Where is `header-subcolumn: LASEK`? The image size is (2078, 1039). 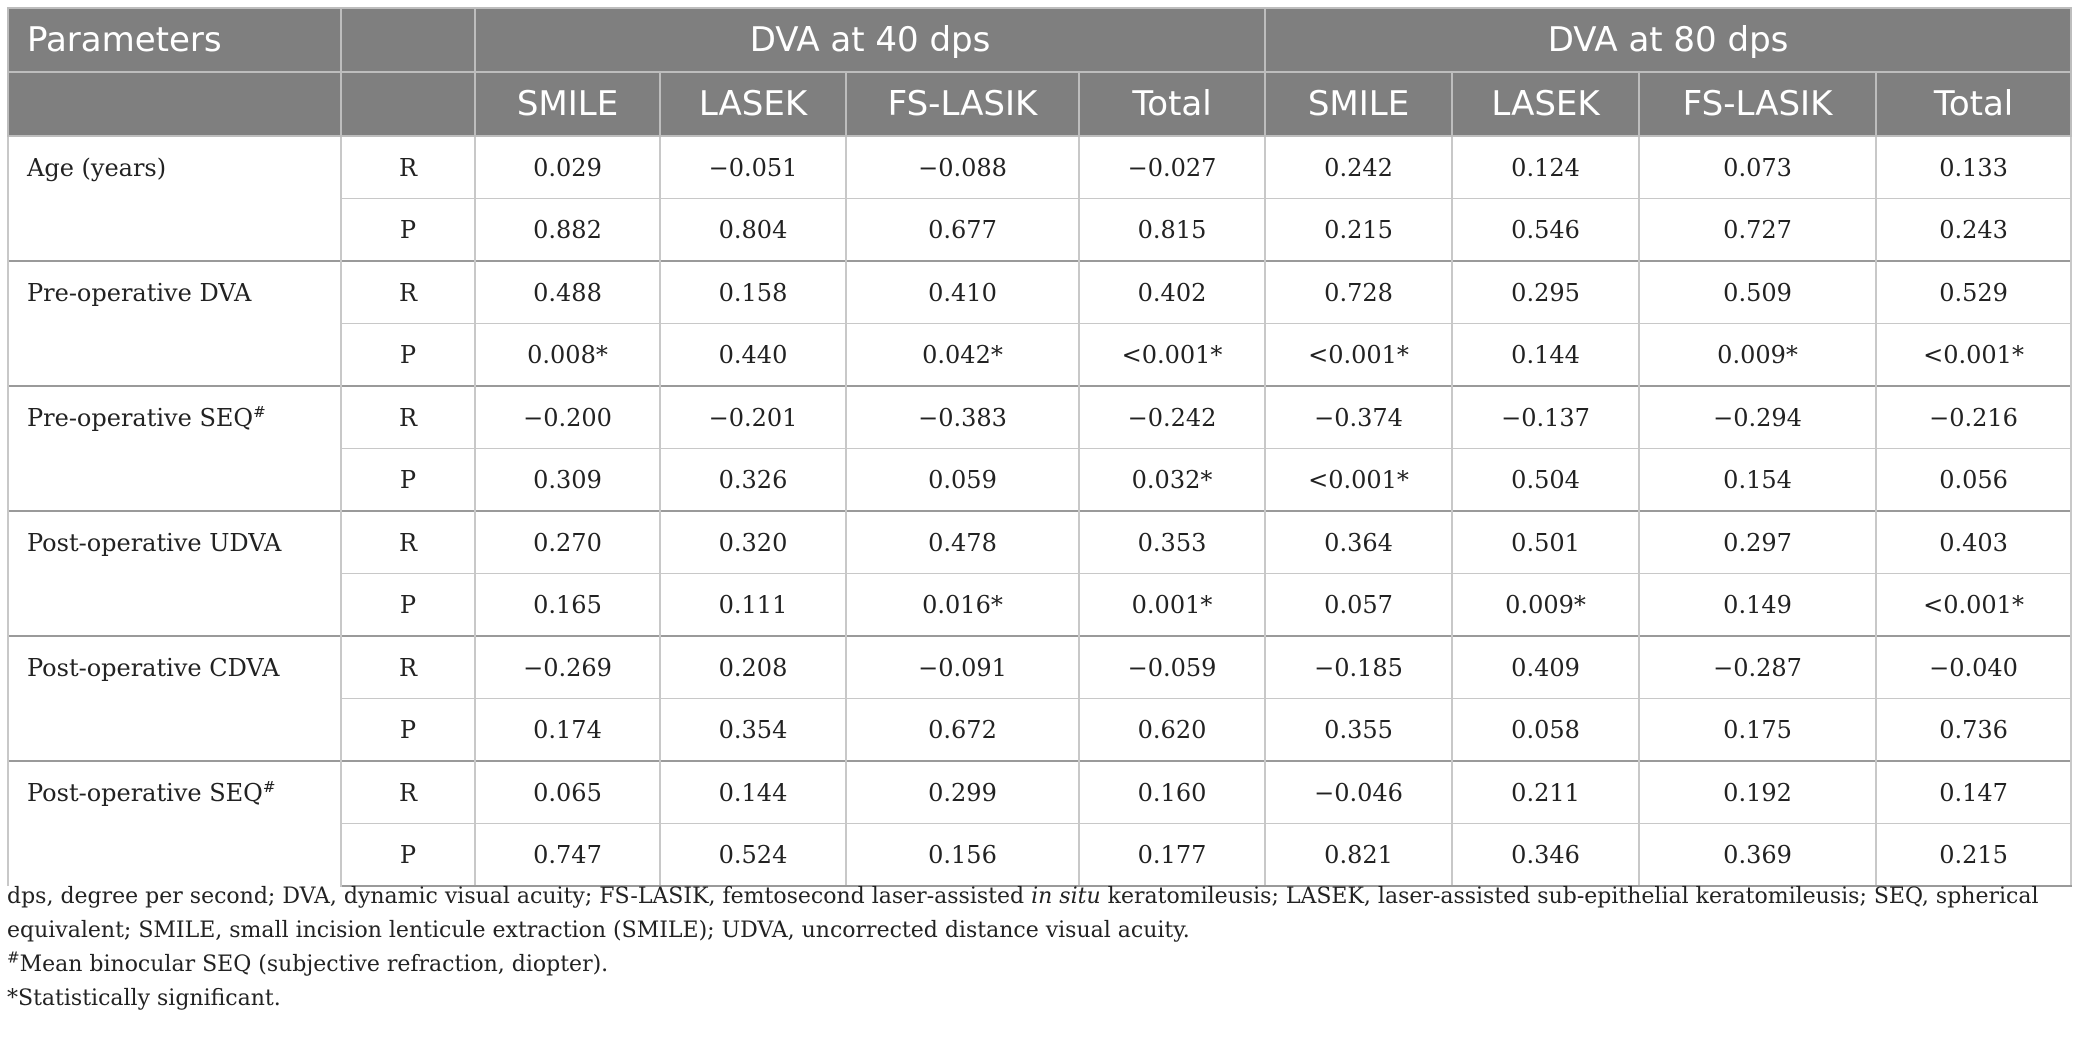
header-subcolumn: LASEK is located at coordinates (1546, 104).